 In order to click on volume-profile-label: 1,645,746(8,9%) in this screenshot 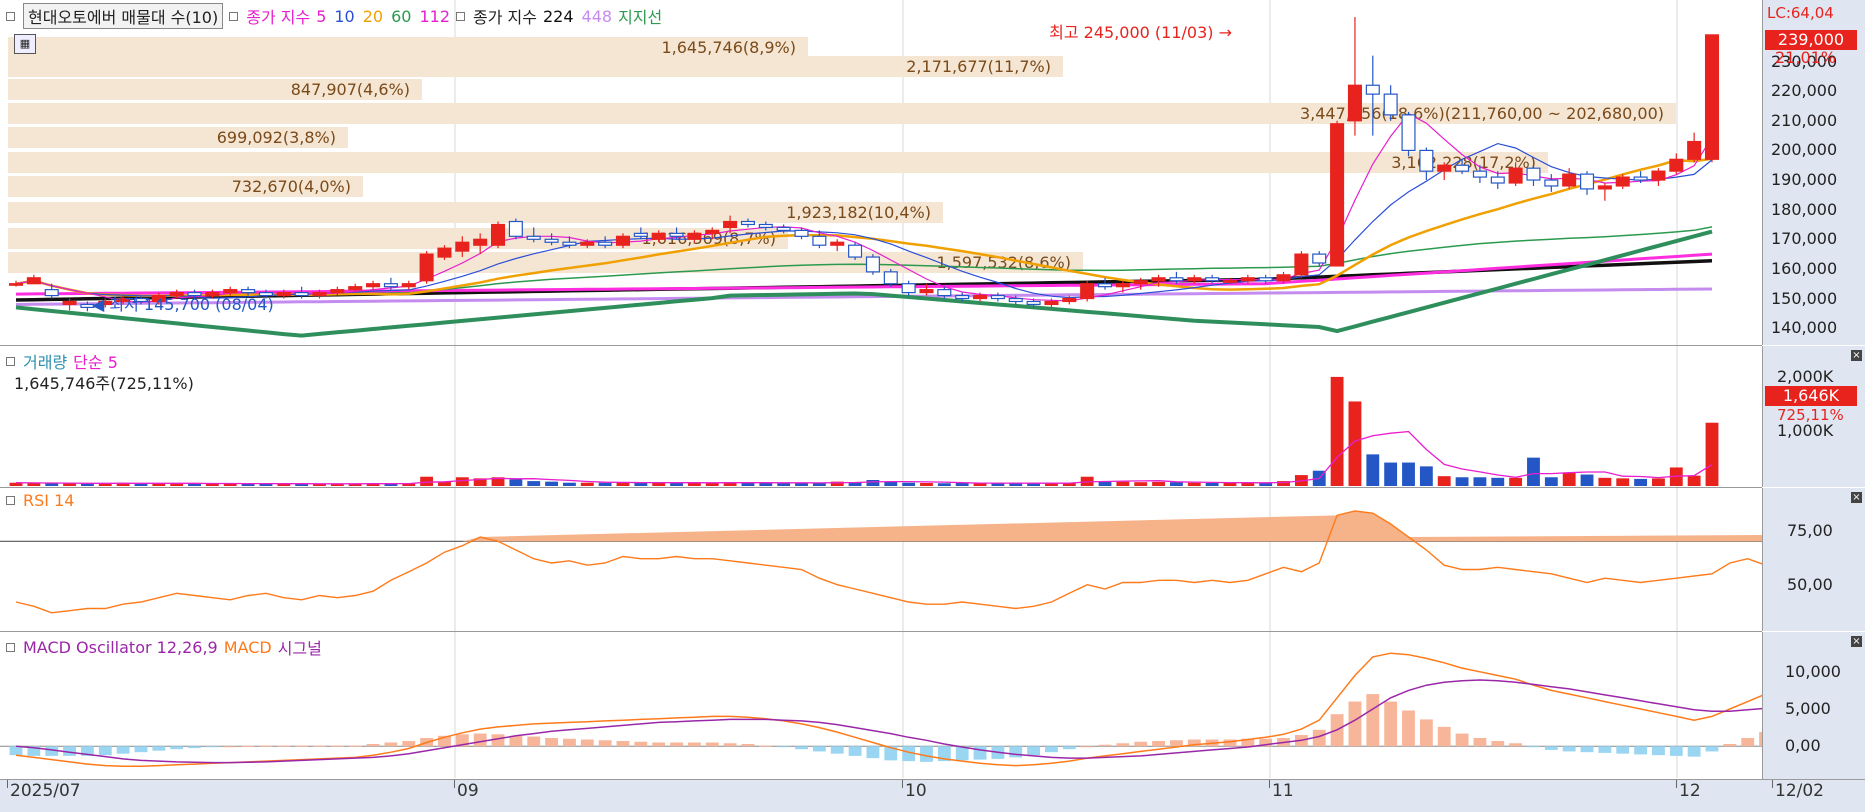, I will do `click(728, 47)`.